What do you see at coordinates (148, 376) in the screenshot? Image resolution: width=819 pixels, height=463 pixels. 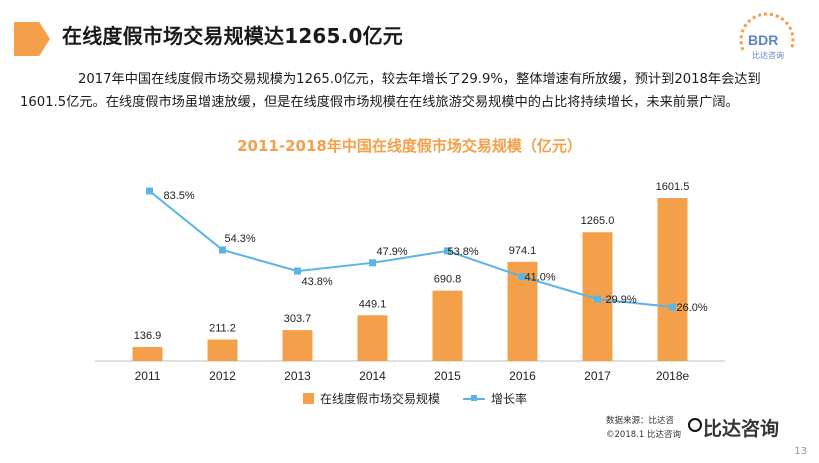 I see `x-tick-label: 2011` at bounding box center [148, 376].